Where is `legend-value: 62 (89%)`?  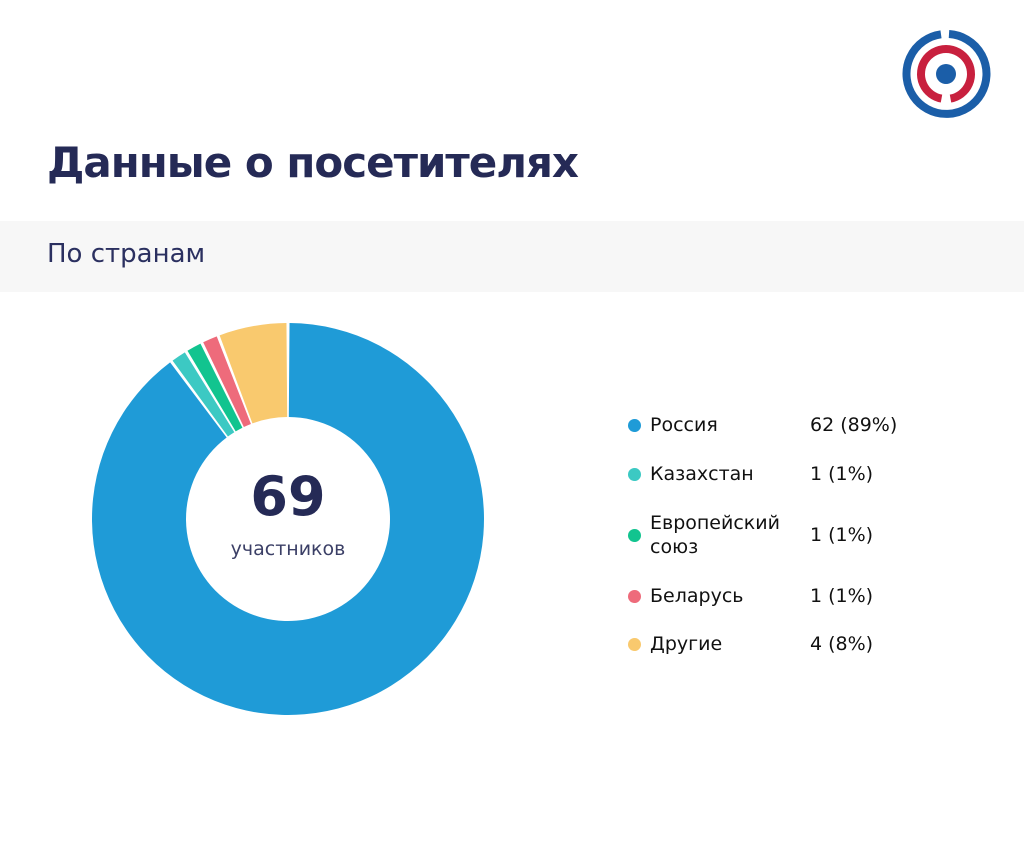
legend-value: 62 (89%) is located at coordinates (854, 425).